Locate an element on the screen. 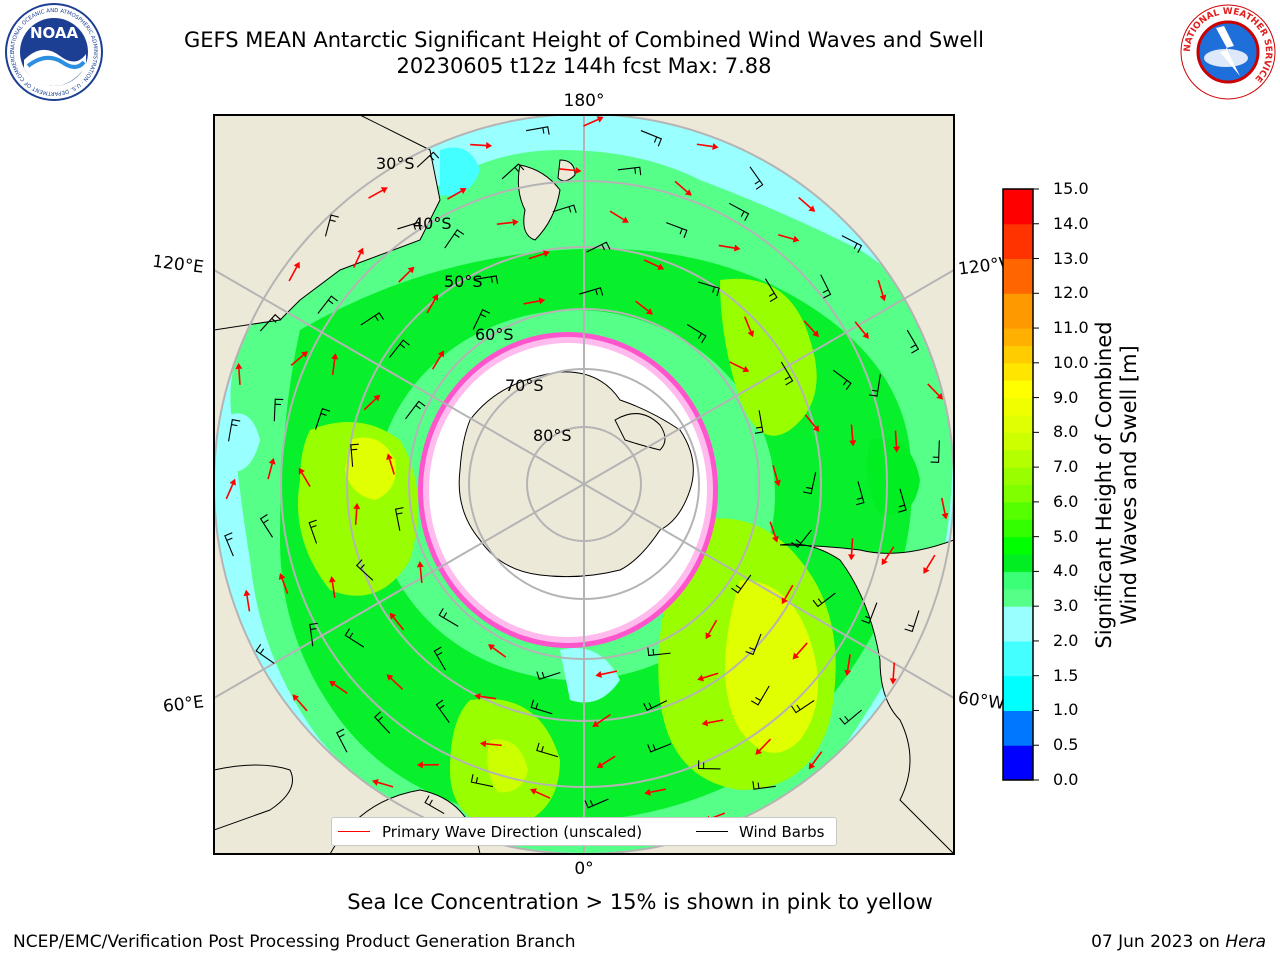  lat-label-40: 40°S is located at coordinates (432, 223).